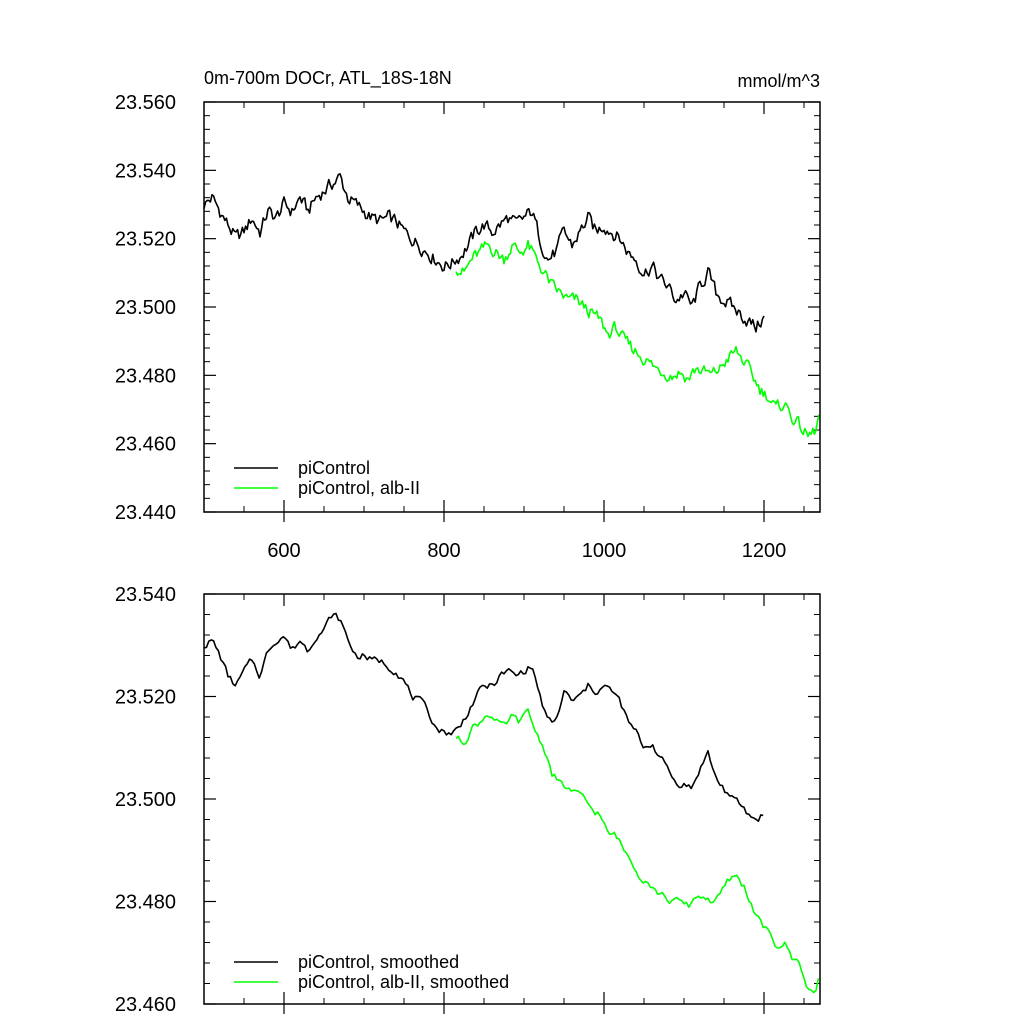 The height and width of the screenshot is (1024, 1024). What do you see at coordinates (145, 595) in the screenshot?
I see `bottom-y-tick-label: 23.540` at bounding box center [145, 595].